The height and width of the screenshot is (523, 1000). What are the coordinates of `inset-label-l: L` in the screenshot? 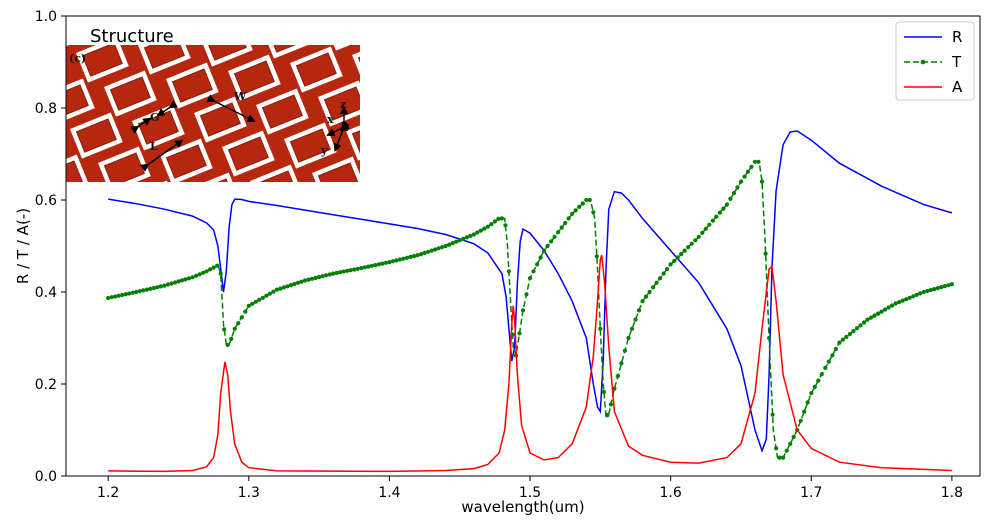 It's located at (154, 146).